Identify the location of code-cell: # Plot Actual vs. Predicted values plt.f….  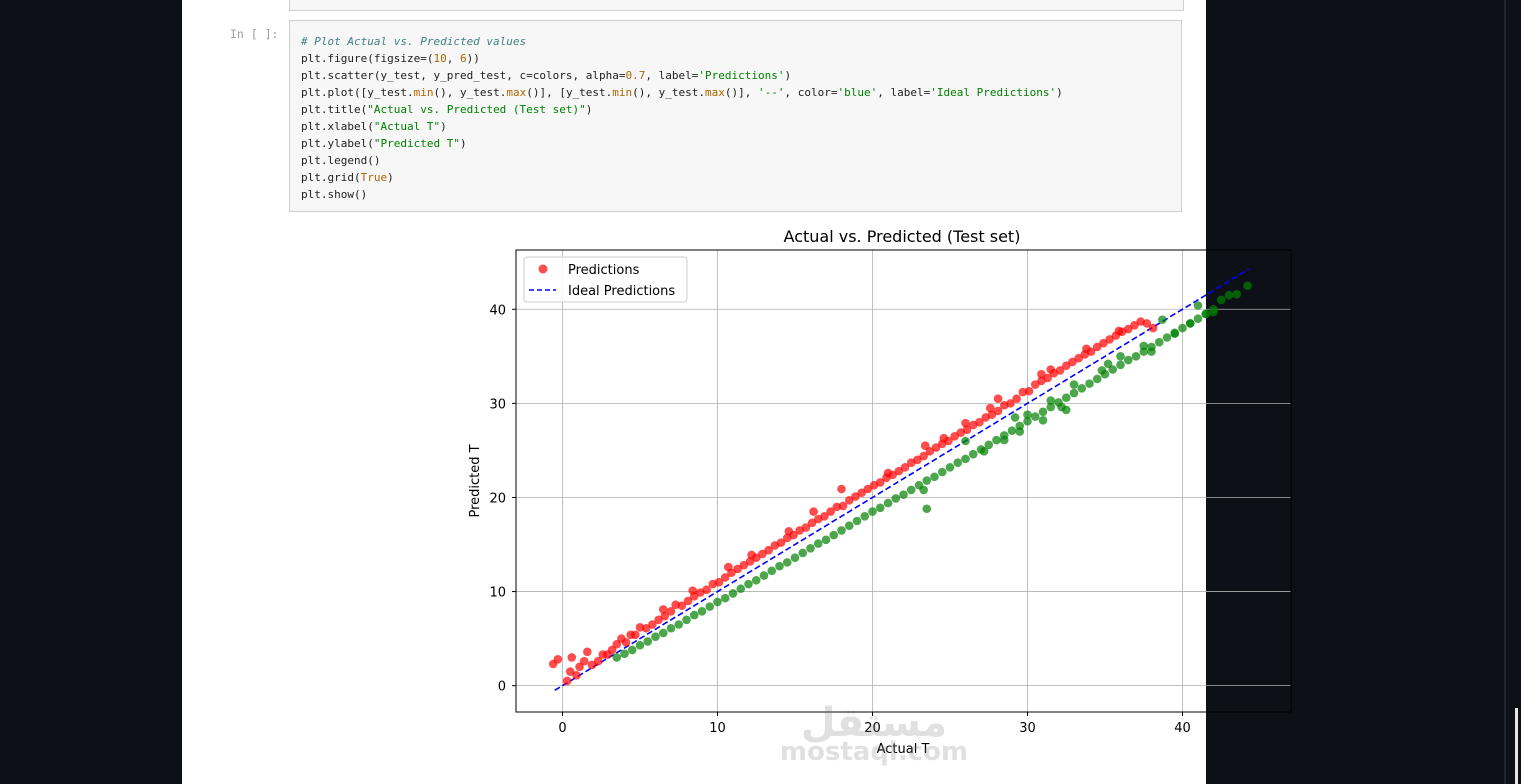
(735, 116).